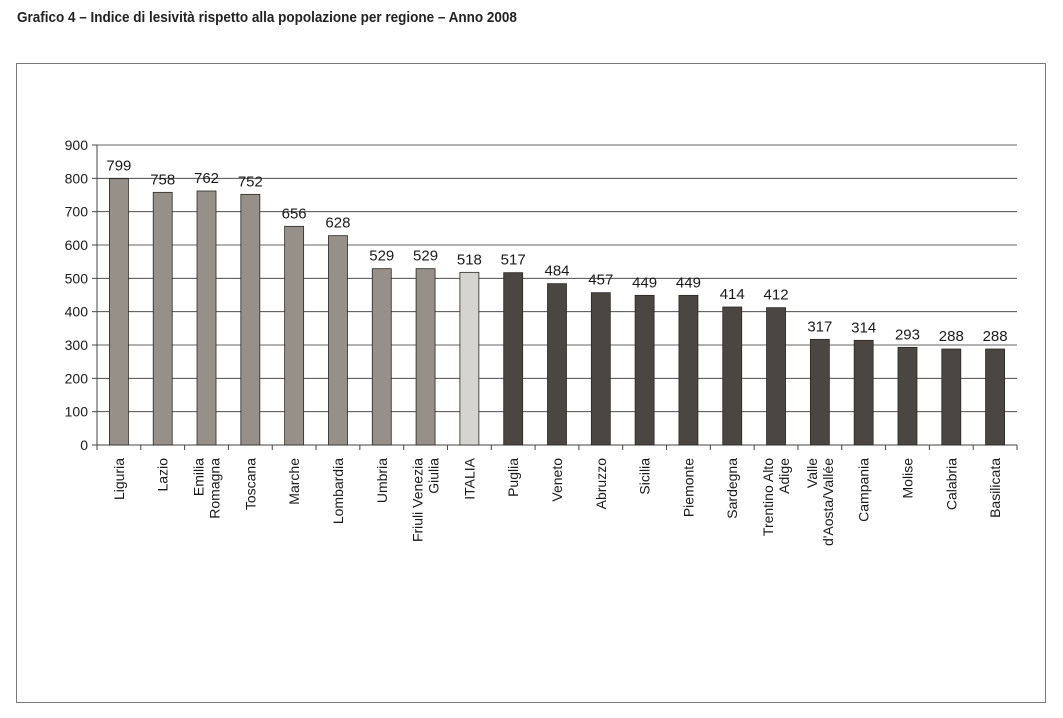 Image resolution: width=1063 pixels, height=718 pixels. What do you see at coordinates (812, 473) in the screenshot?
I see `category-label: Valle` at bounding box center [812, 473].